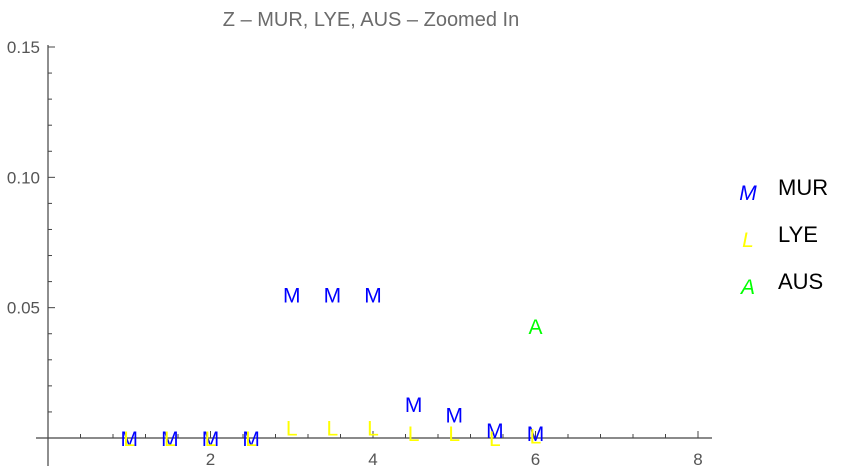 The width and height of the screenshot is (850, 476). What do you see at coordinates (748, 193) in the screenshot?
I see `legend-marker: M` at bounding box center [748, 193].